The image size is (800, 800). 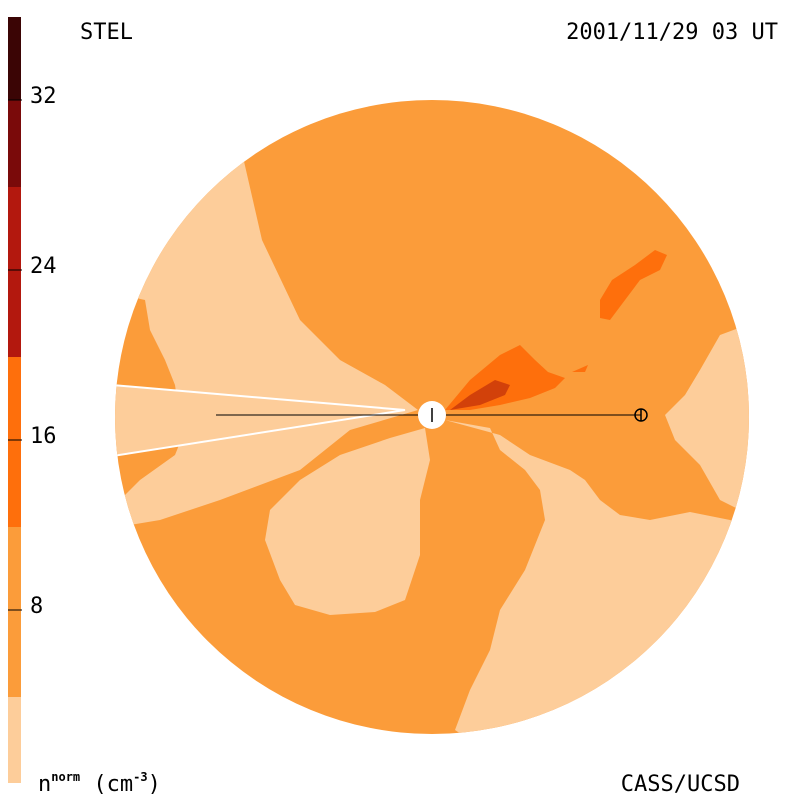 What do you see at coordinates (66, 777) in the screenshot?
I see `unit-superscript: norm` at bounding box center [66, 777].